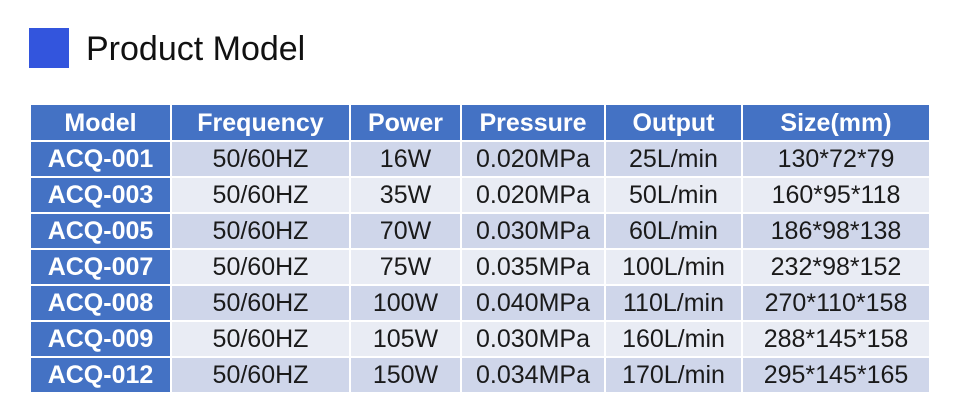  What do you see at coordinates (100, 195) in the screenshot?
I see `cell-model: ACQ-003` at bounding box center [100, 195].